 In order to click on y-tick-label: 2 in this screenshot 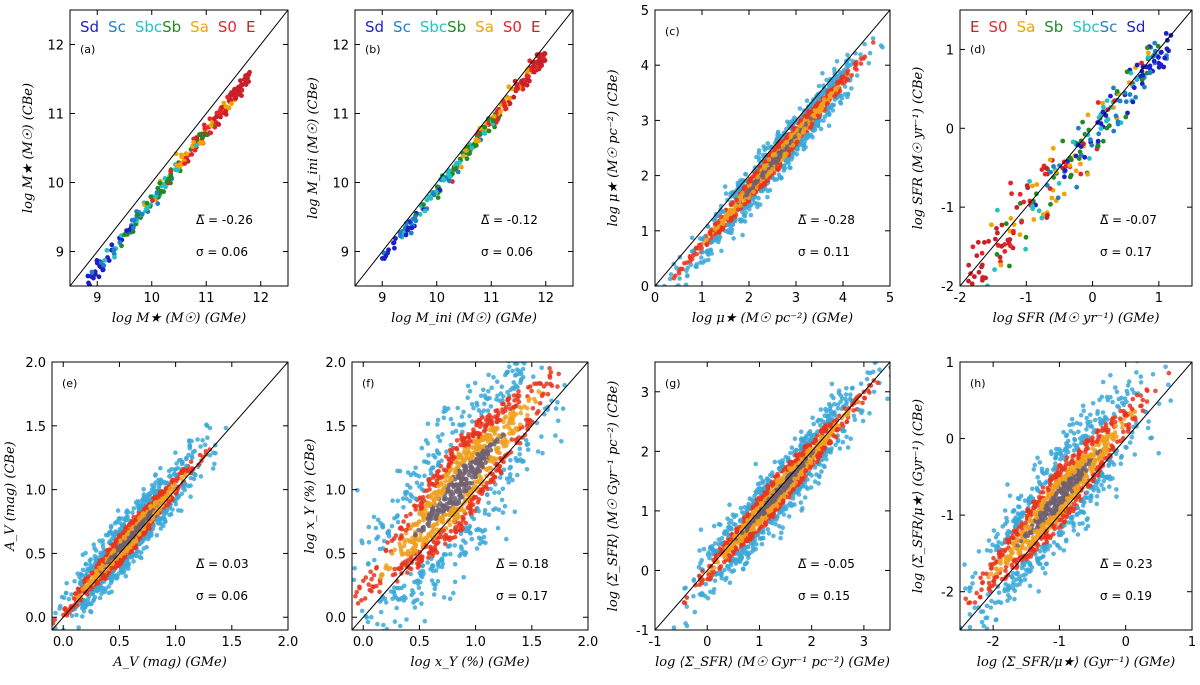, I will do `click(645, 177)`.